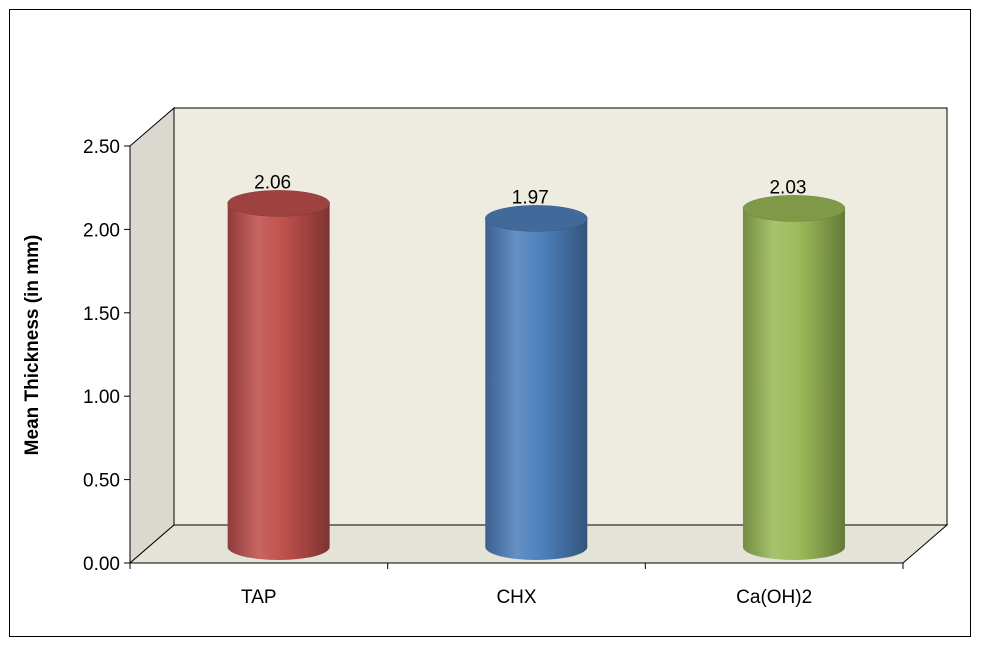 Image resolution: width=982 pixels, height=646 pixels. I want to click on y-tick-label: 1.00, so click(101, 397).